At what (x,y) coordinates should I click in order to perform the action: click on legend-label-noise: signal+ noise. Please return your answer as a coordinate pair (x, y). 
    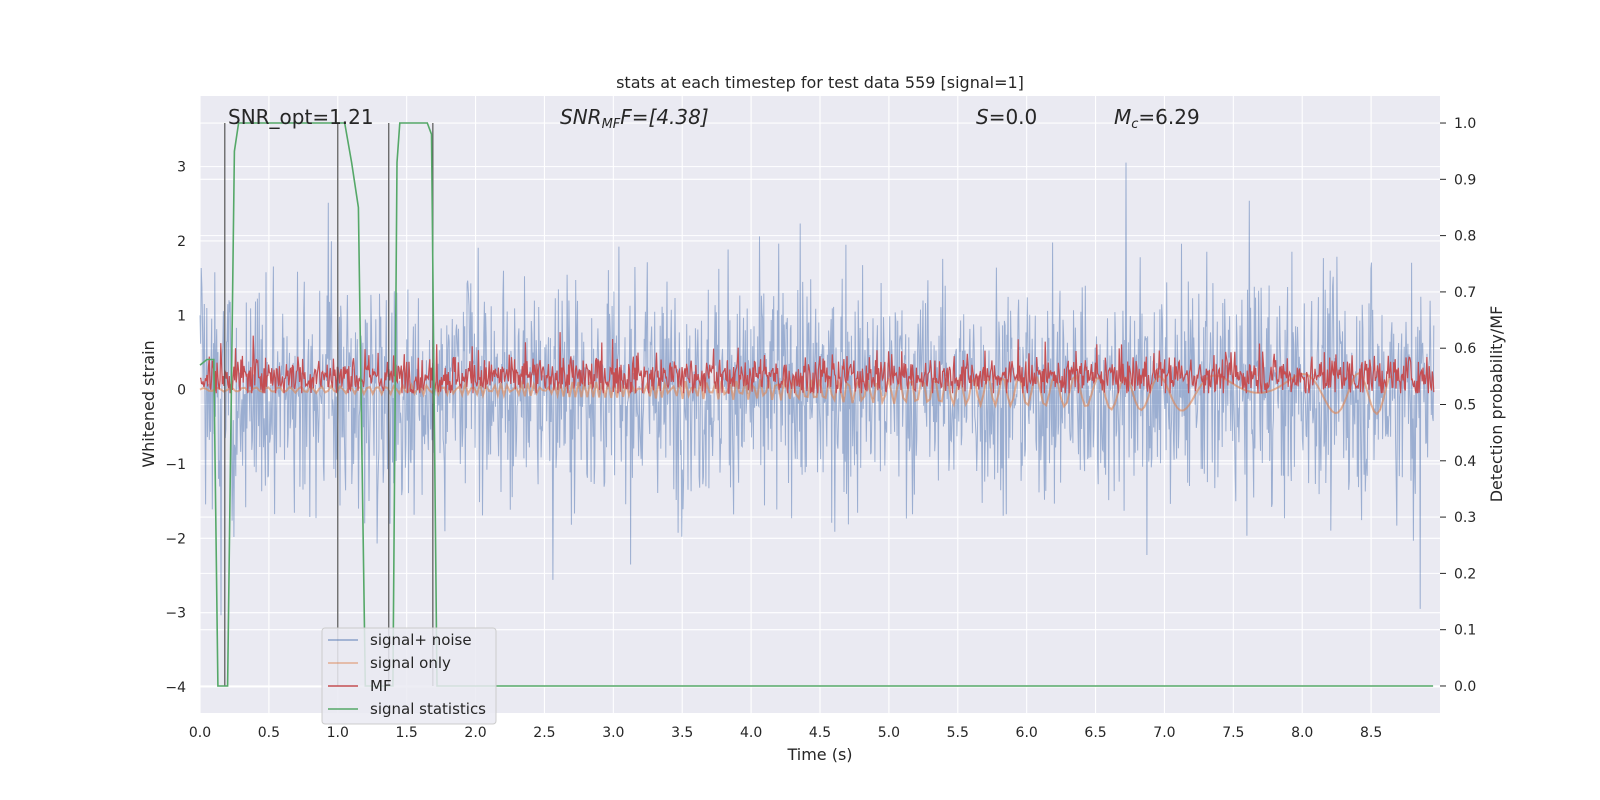
    Looking at the image, I should click on (421, 640).